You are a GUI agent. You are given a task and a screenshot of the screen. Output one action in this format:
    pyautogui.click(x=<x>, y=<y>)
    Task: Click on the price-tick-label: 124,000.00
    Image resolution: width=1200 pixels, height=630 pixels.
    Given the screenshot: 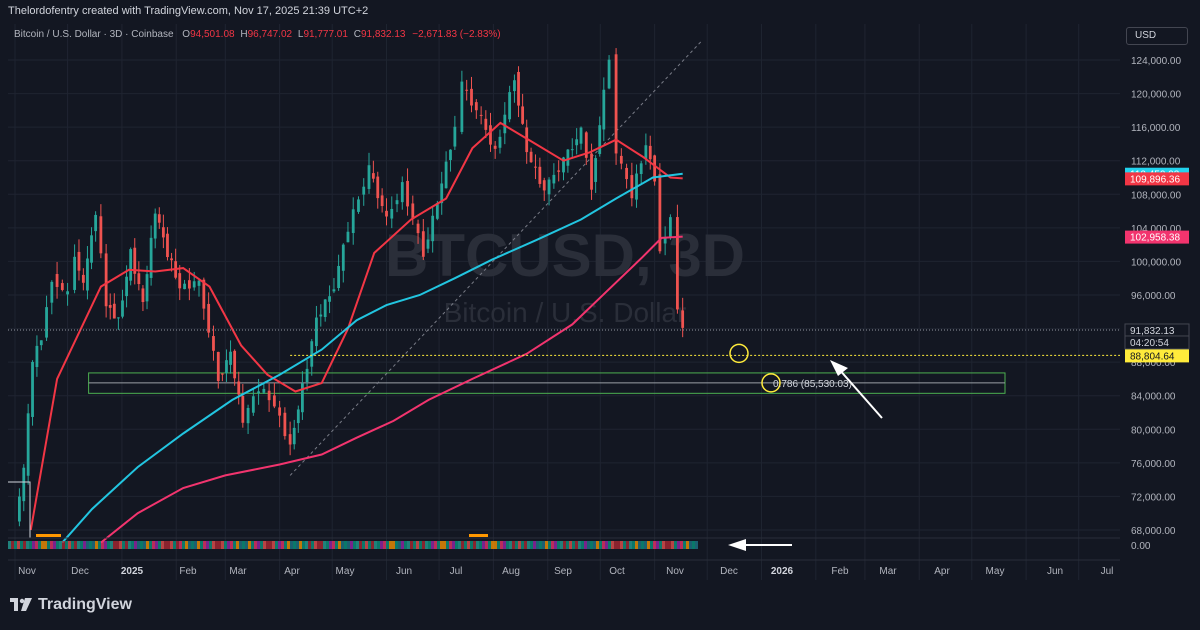 What is the action you would take?
    pyautogui.click(x=1156, y=61)
    